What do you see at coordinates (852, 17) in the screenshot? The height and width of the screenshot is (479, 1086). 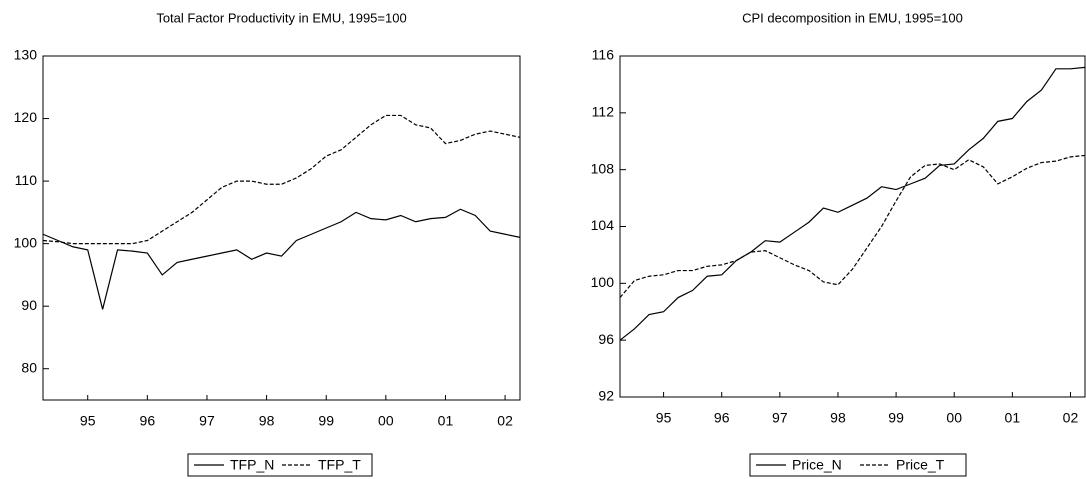 I see `chart-title: CPI decomposition in EMU, 1995=100` at bounding box center [852, 17].